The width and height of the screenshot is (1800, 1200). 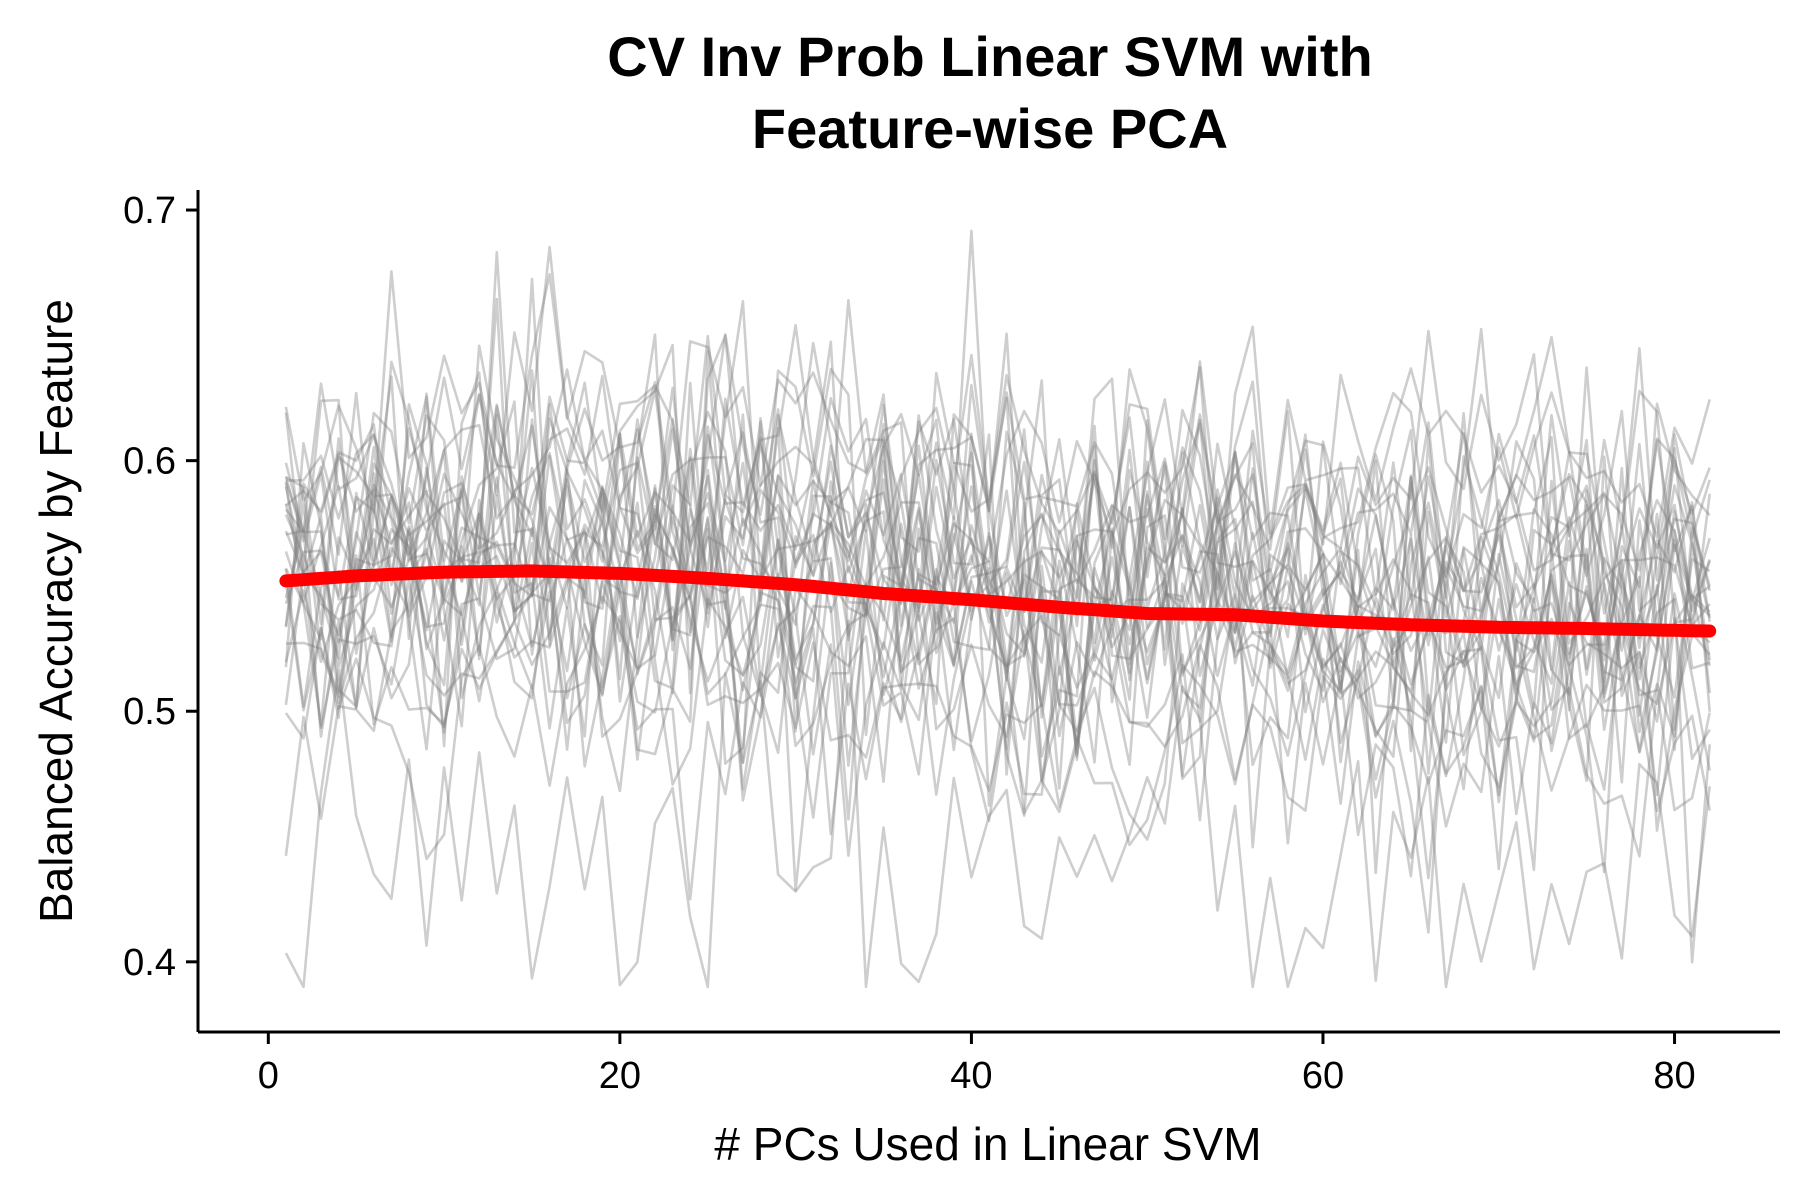 I want to click on x-tick-label: 60, so click(x=1323, y=1076).